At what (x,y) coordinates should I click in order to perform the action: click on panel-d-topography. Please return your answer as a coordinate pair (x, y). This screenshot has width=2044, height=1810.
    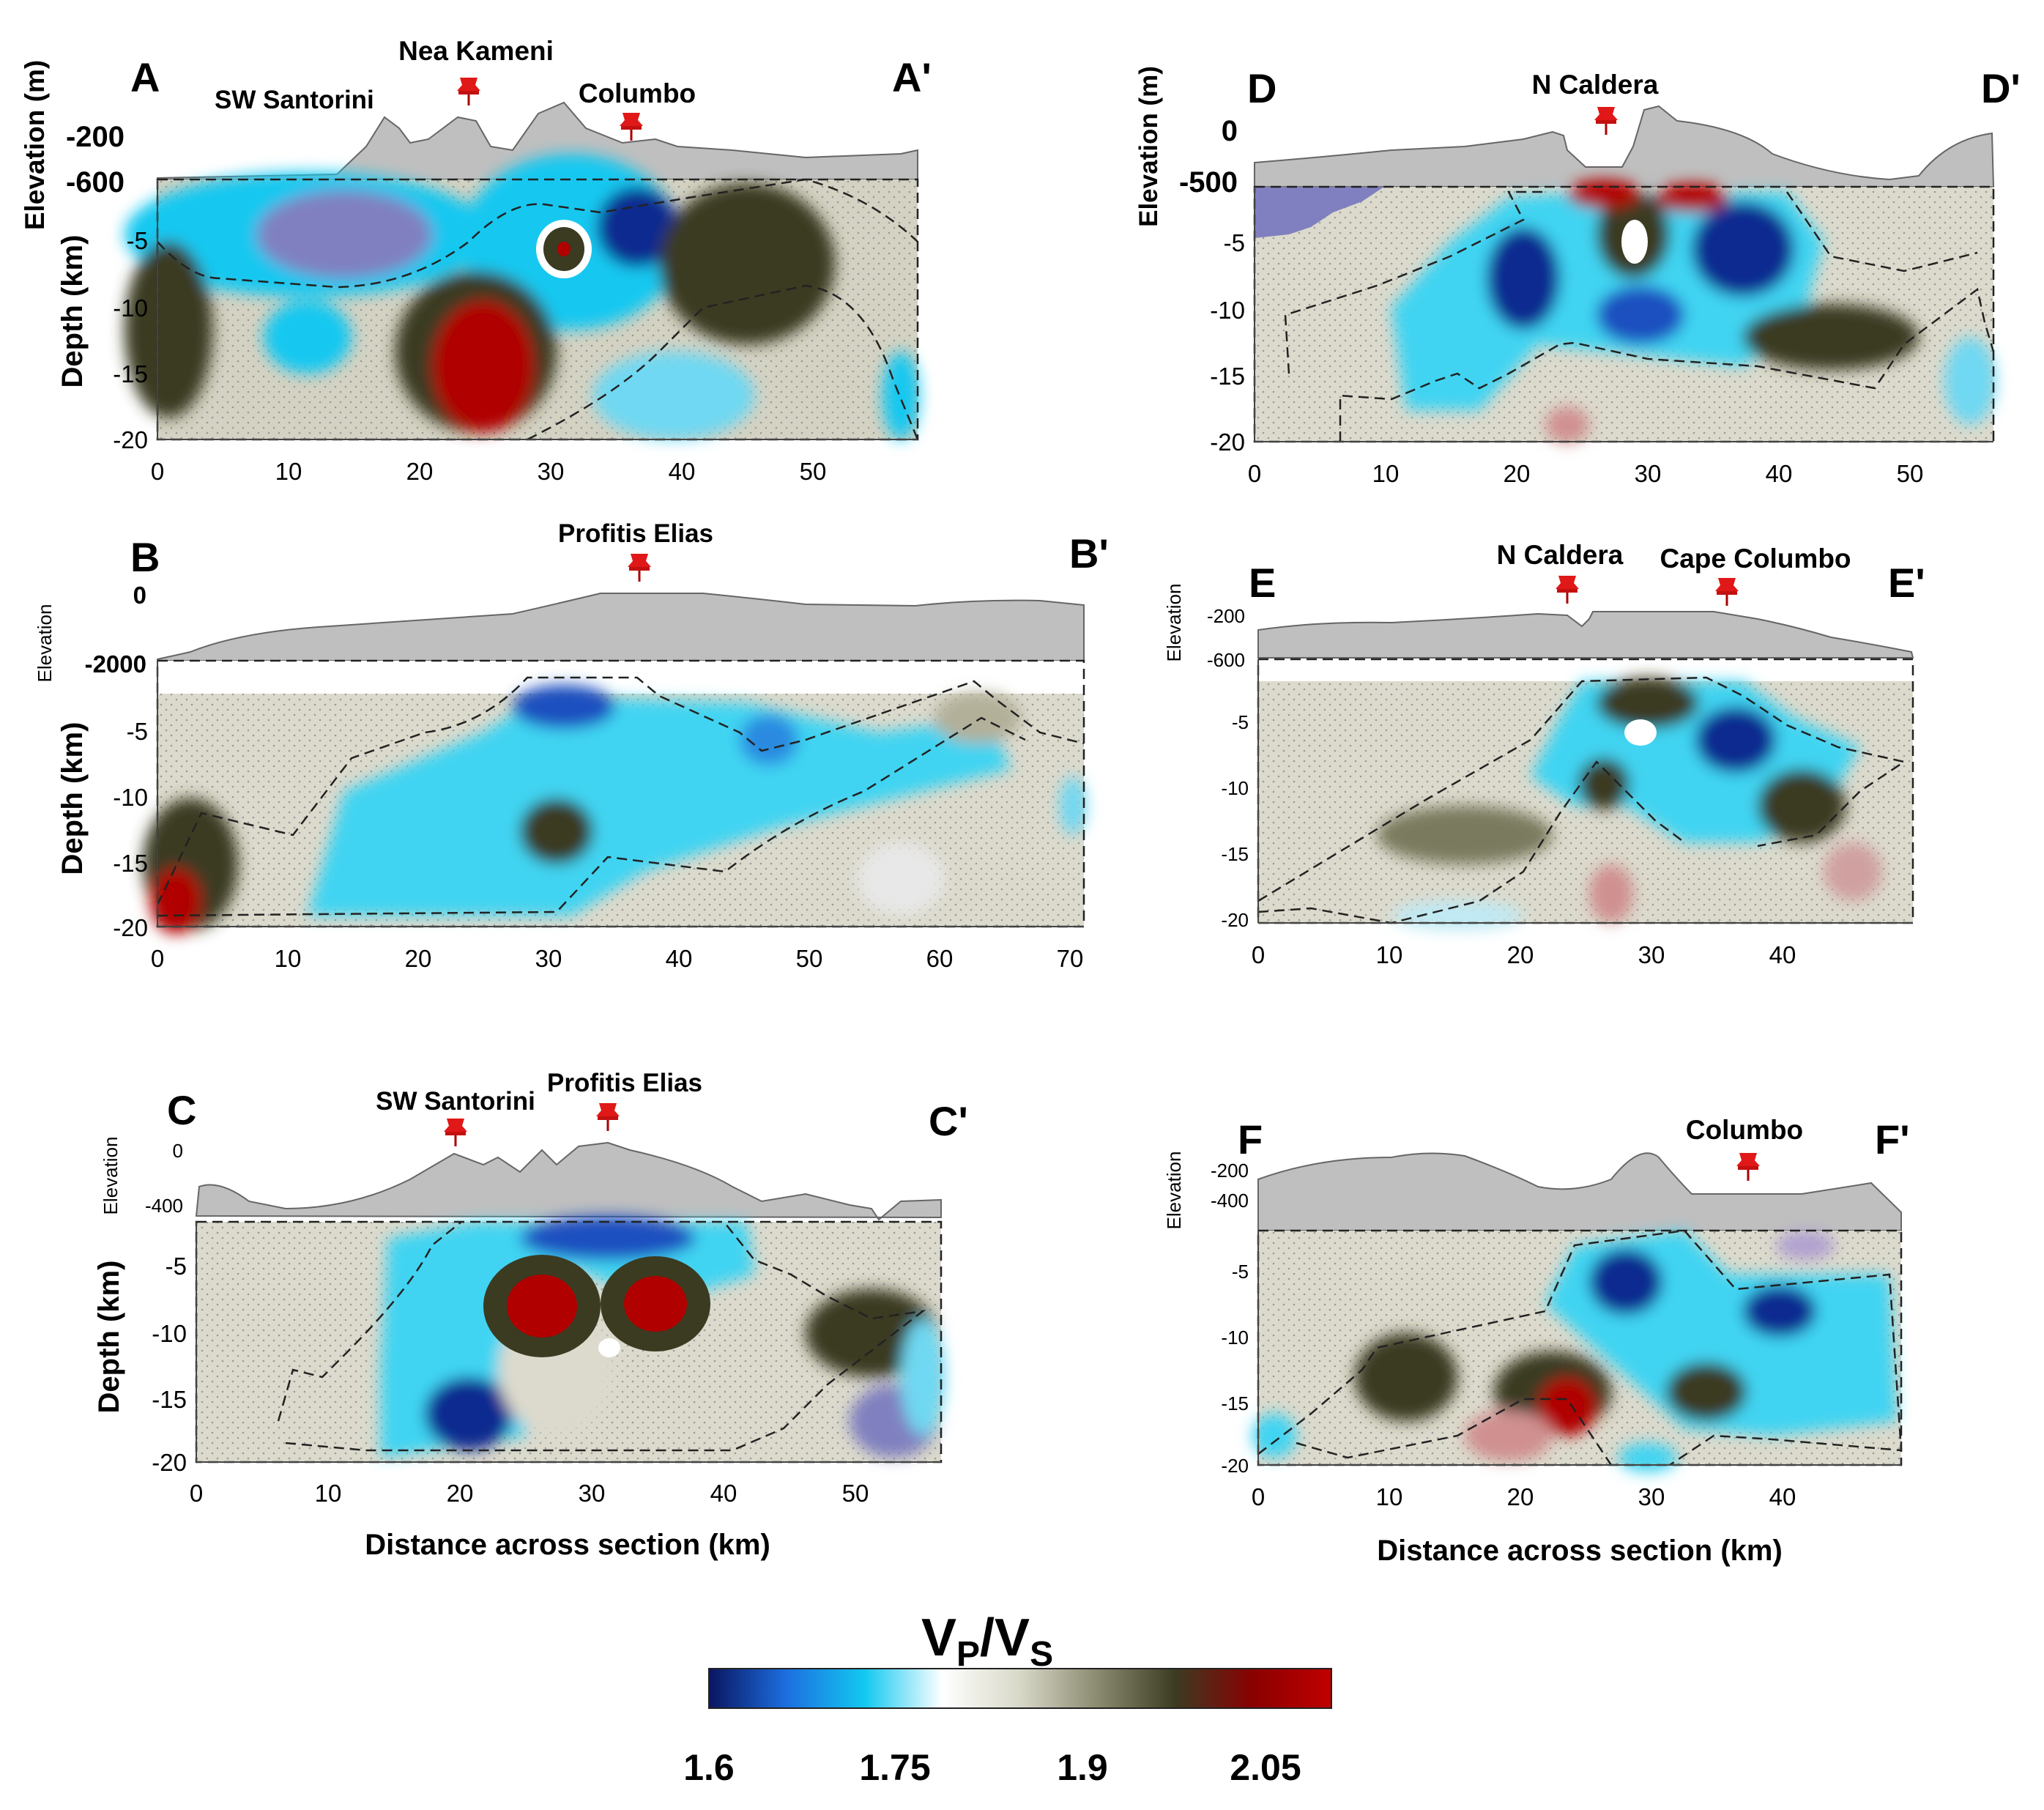
    Looking at the image, I should click on (1624, 146).